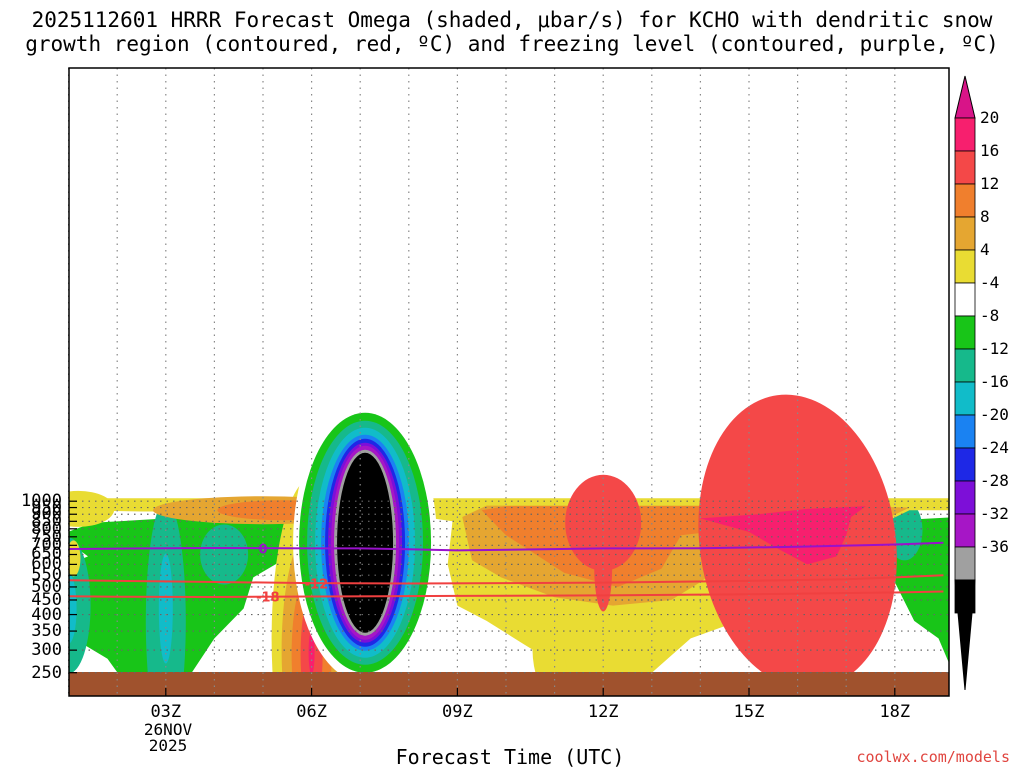  Describe the element at coordinates (168, 729) in the screenshot. I see `date-label-day: 26NOV` at that location.